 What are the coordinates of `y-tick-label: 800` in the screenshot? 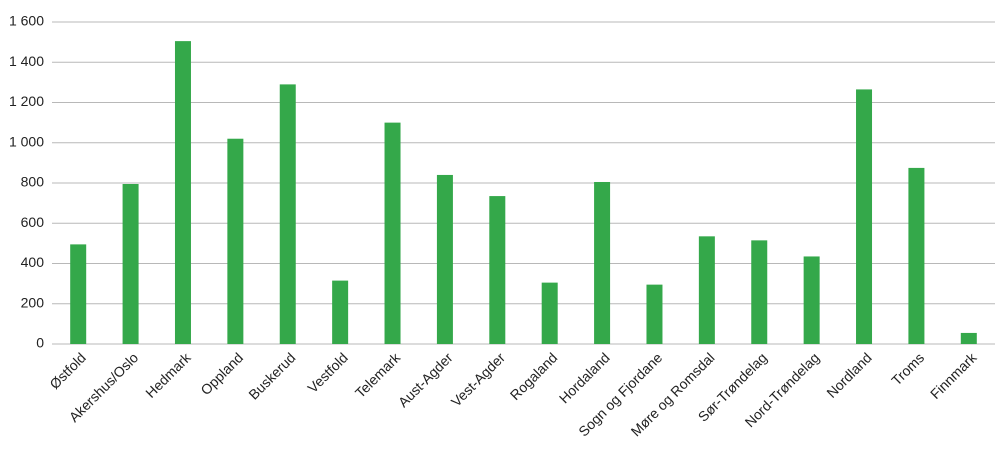 It's located at (33, 182).